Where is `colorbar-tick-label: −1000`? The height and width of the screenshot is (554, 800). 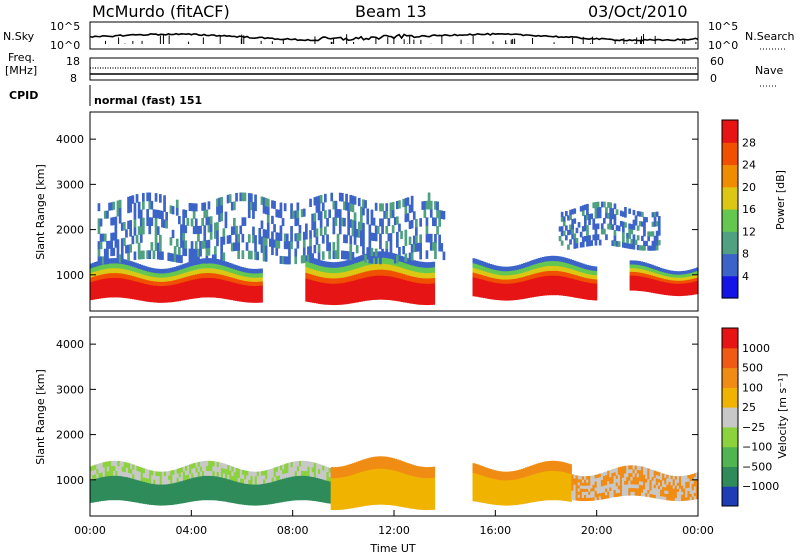
colorbar-tick-label: −1000 is located at coordinates (760, 486).